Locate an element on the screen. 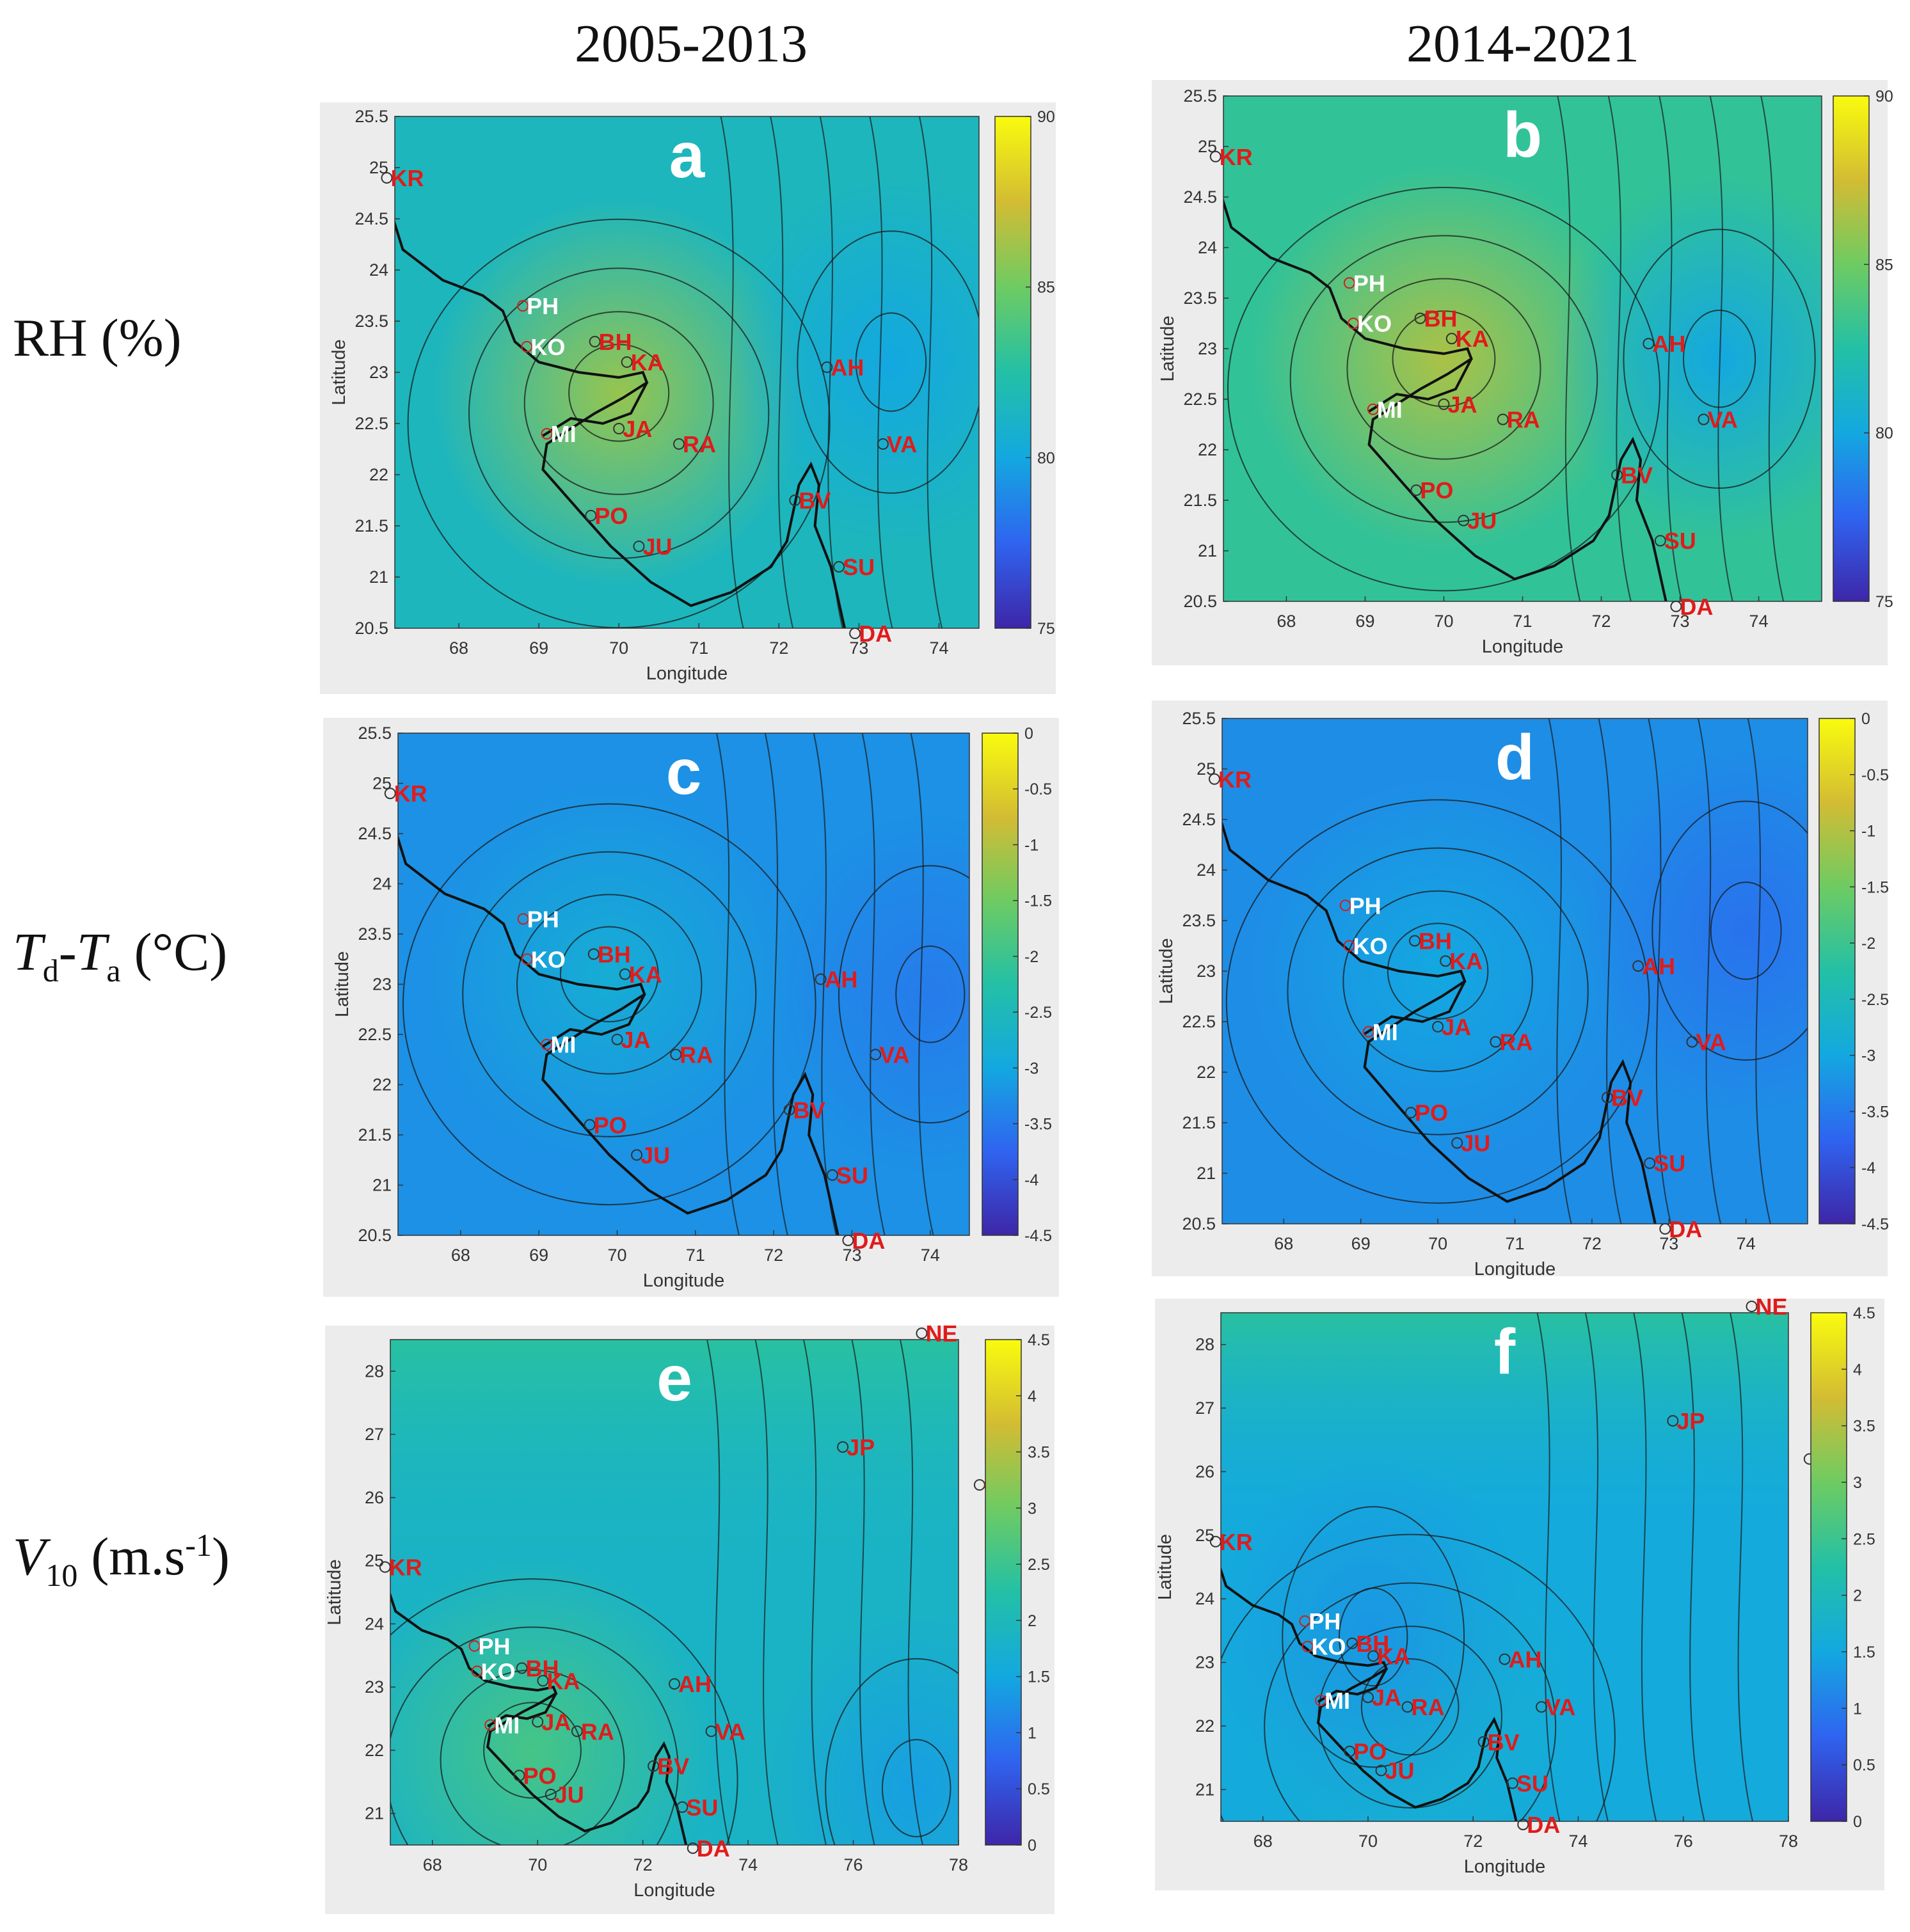 This screenshot has height=1932, width=1910. station-label-bv: BV is located at coordinates (1504, 1742).